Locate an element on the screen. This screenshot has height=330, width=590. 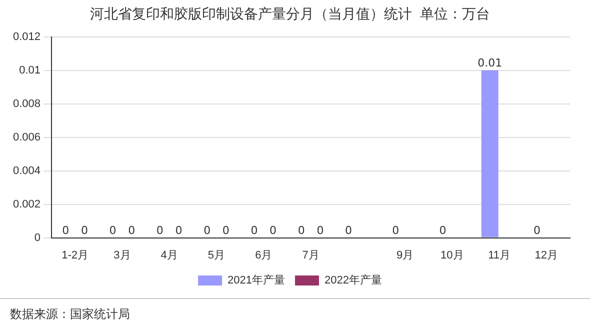
x-tick-label: 3月 is located at coordinates (122, 255).